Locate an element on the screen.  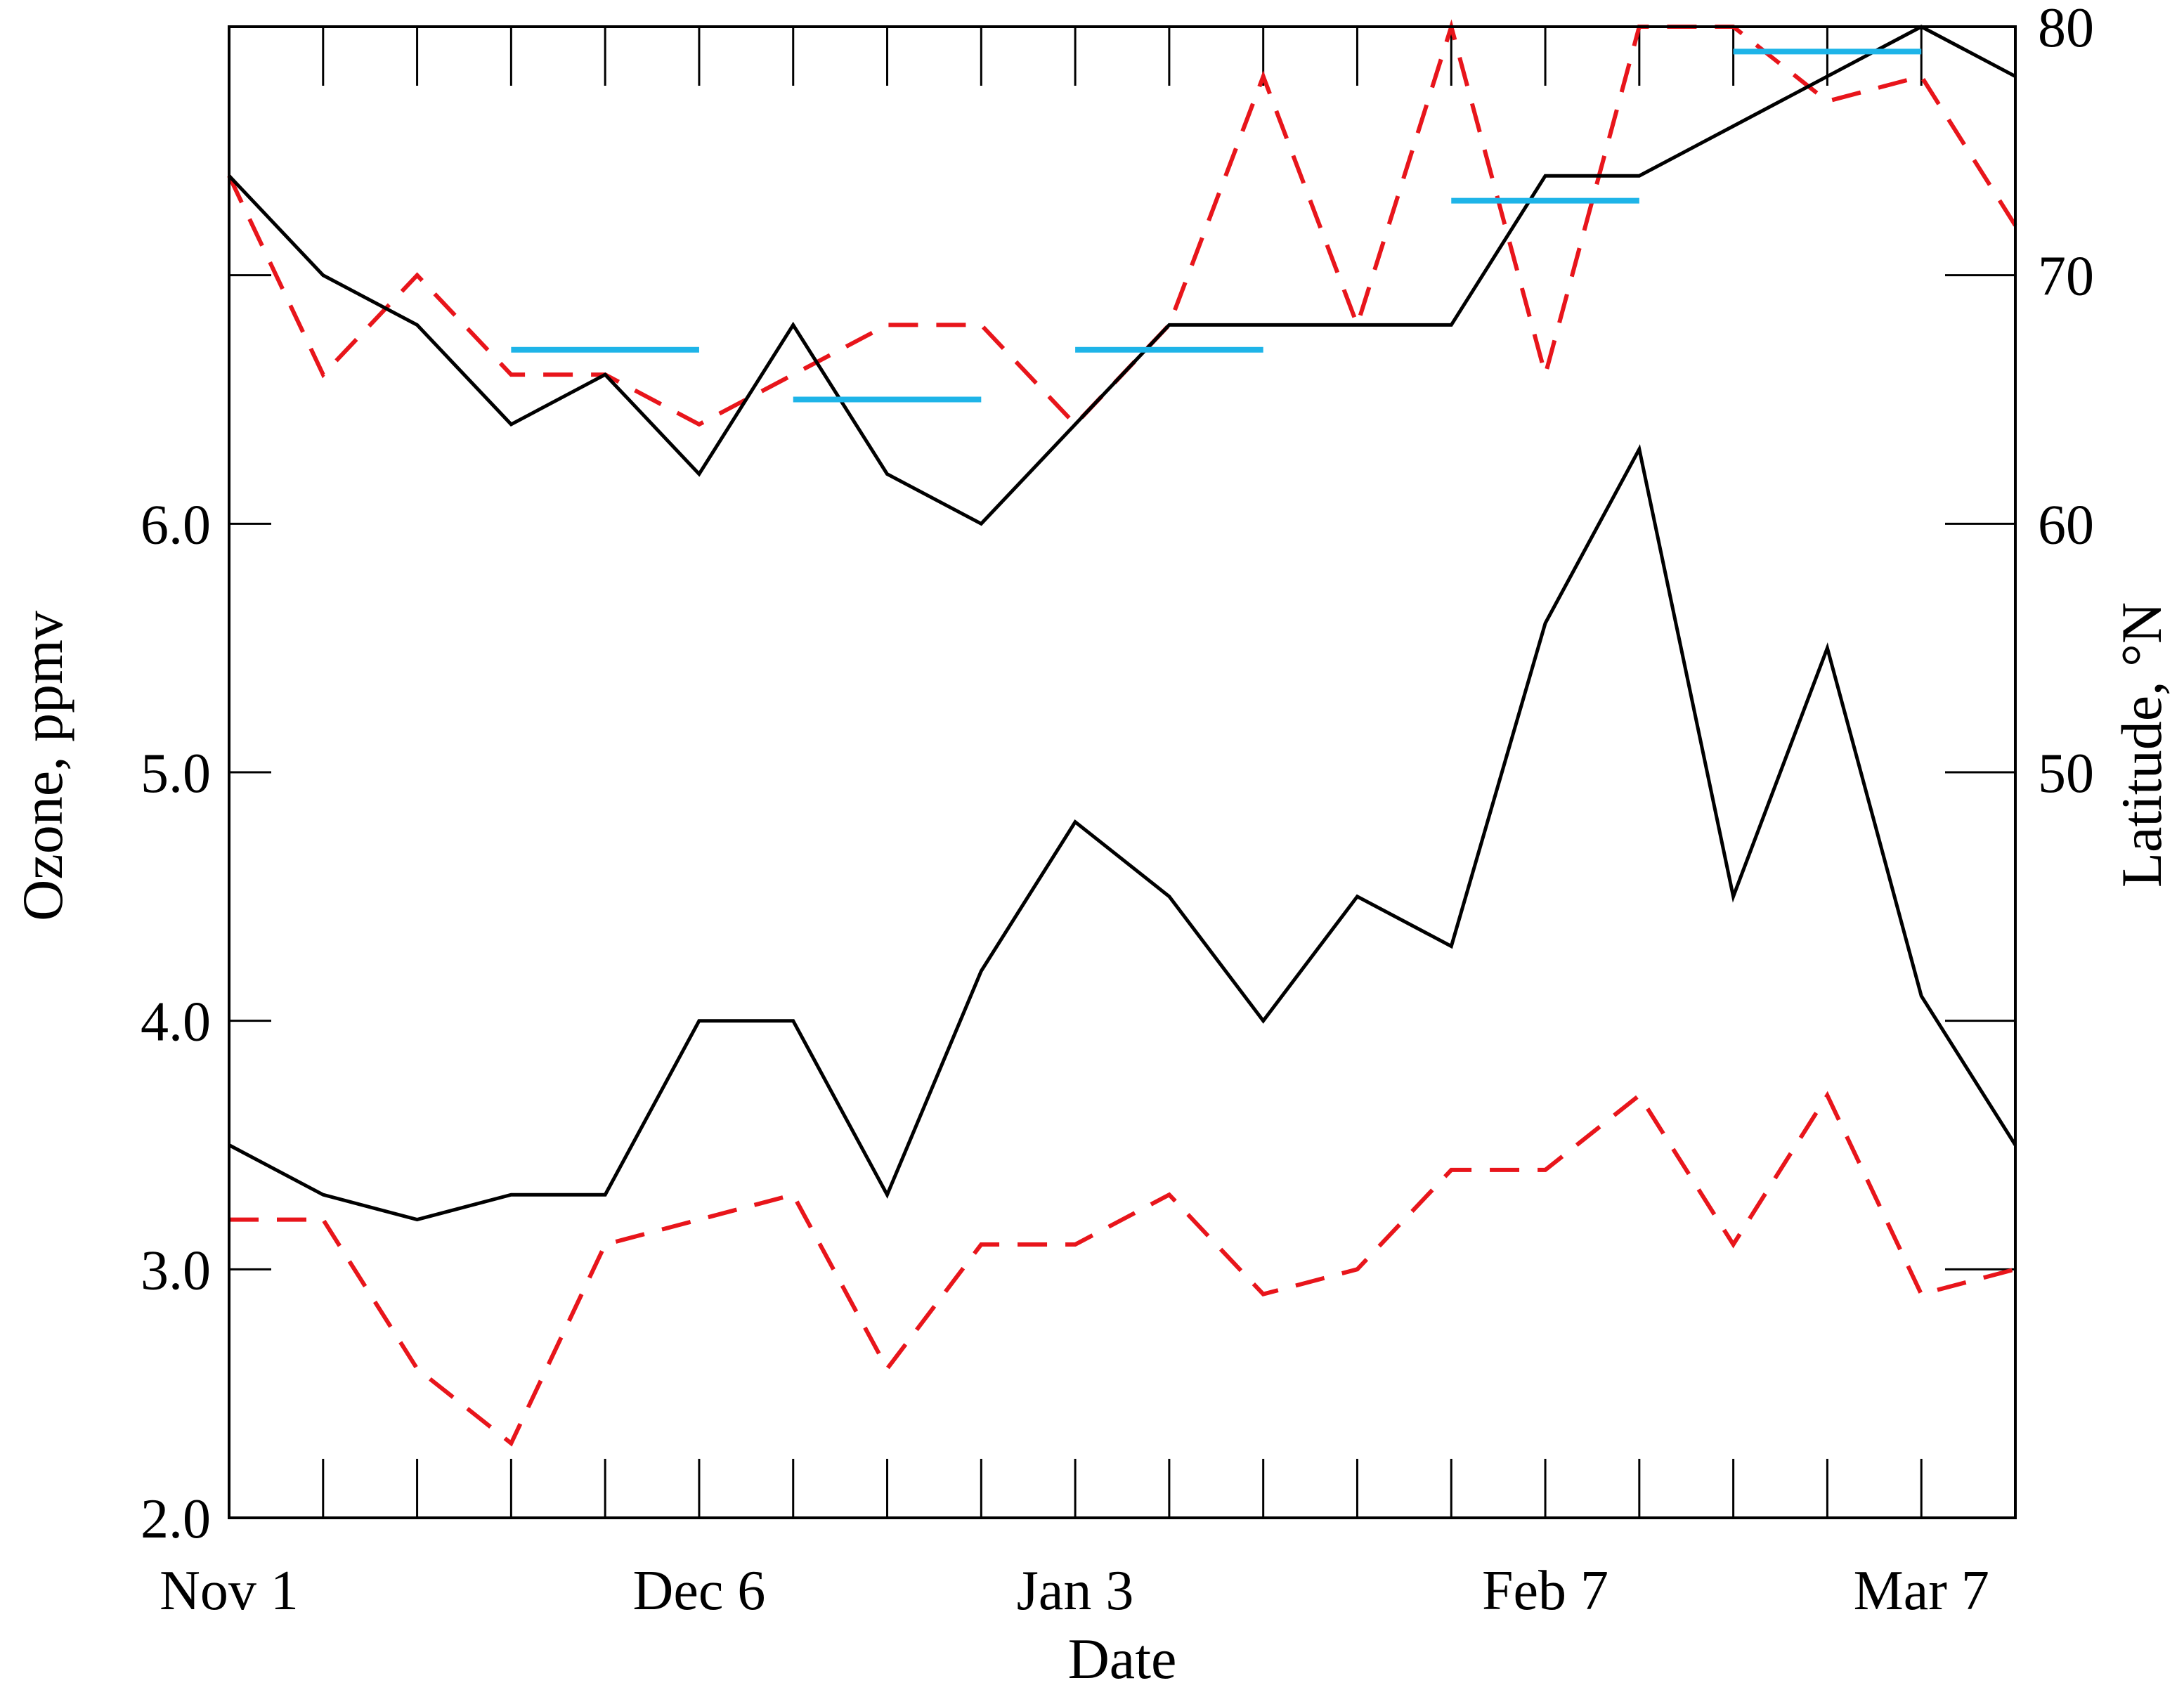
x-tick-label: Mar 7 is located at coordinates (1921, 1591).